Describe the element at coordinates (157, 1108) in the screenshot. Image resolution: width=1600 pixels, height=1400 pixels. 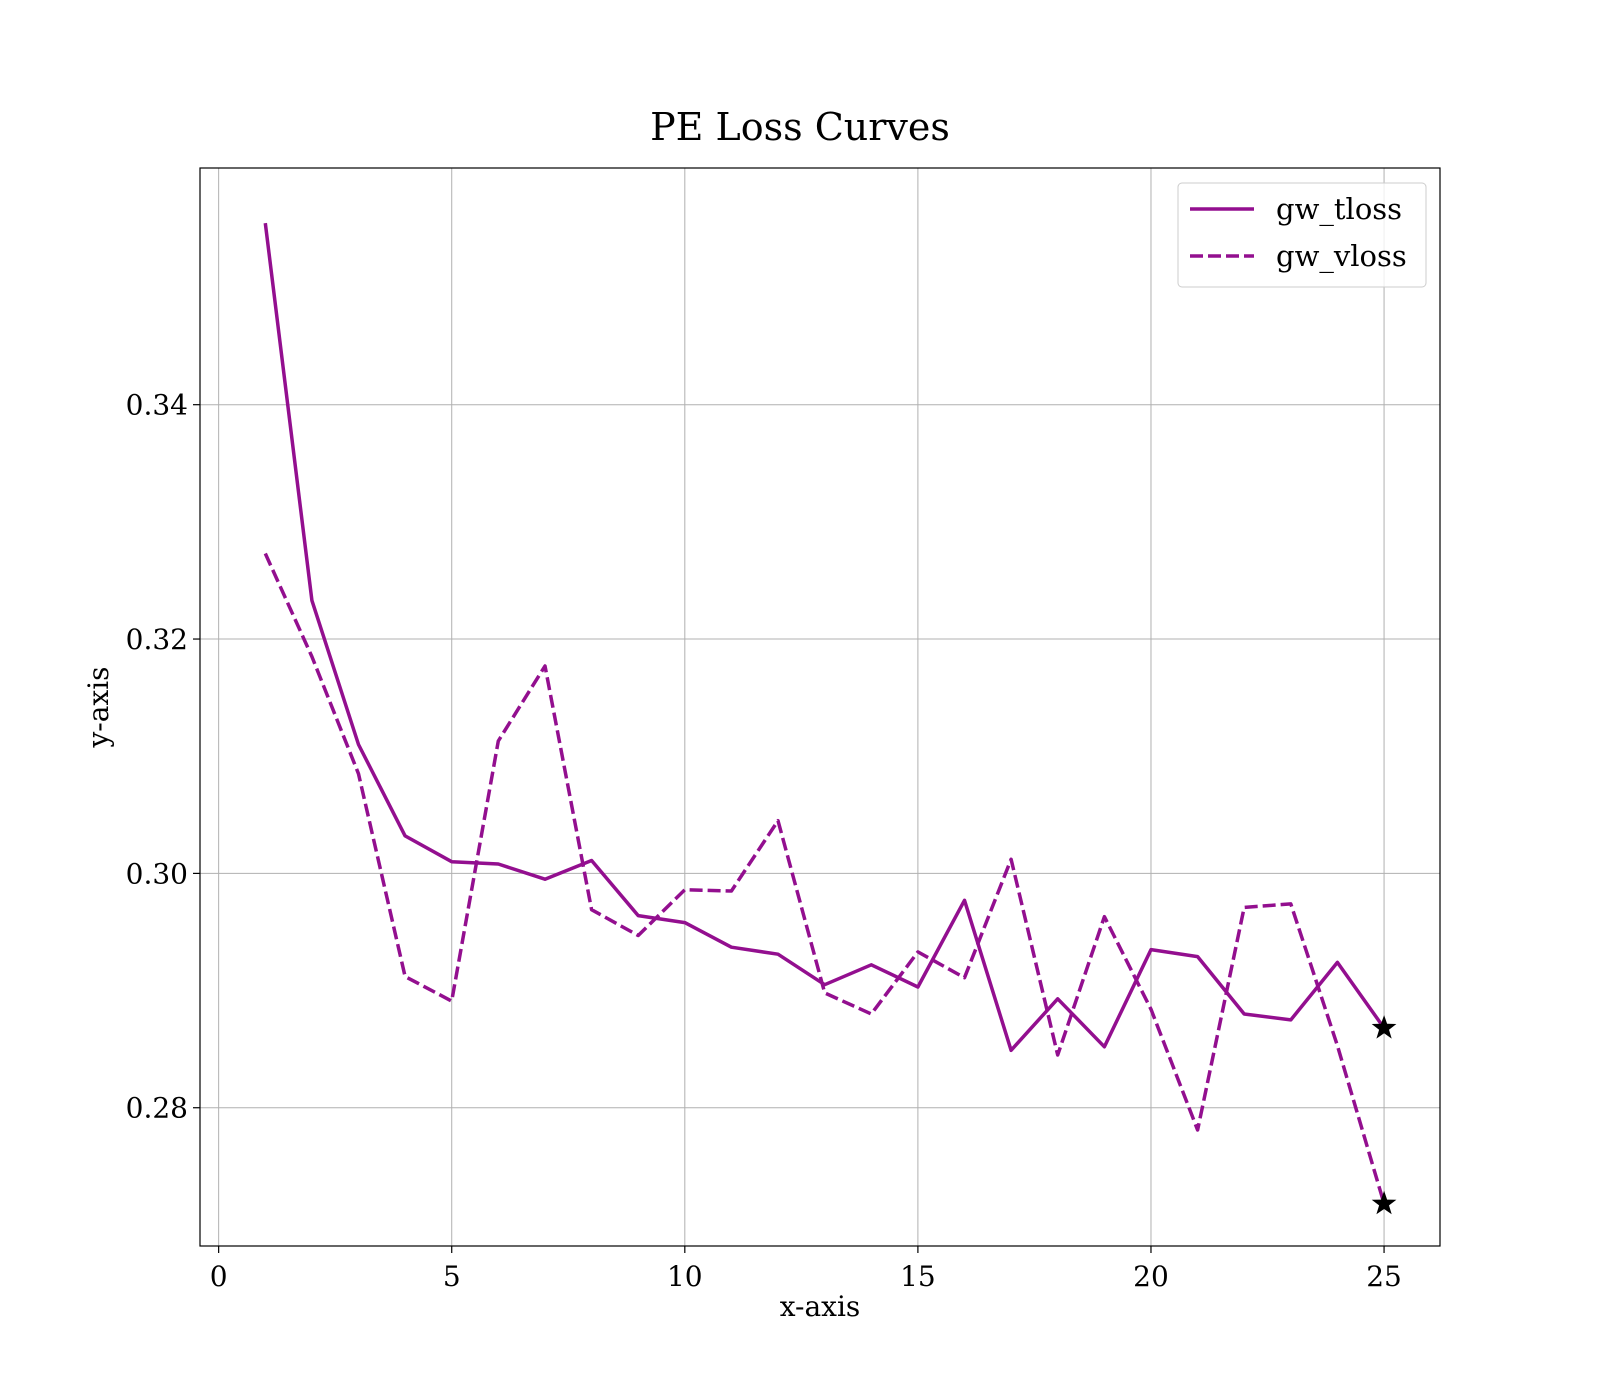
I see `y-tick-label: 0.28` at that location.